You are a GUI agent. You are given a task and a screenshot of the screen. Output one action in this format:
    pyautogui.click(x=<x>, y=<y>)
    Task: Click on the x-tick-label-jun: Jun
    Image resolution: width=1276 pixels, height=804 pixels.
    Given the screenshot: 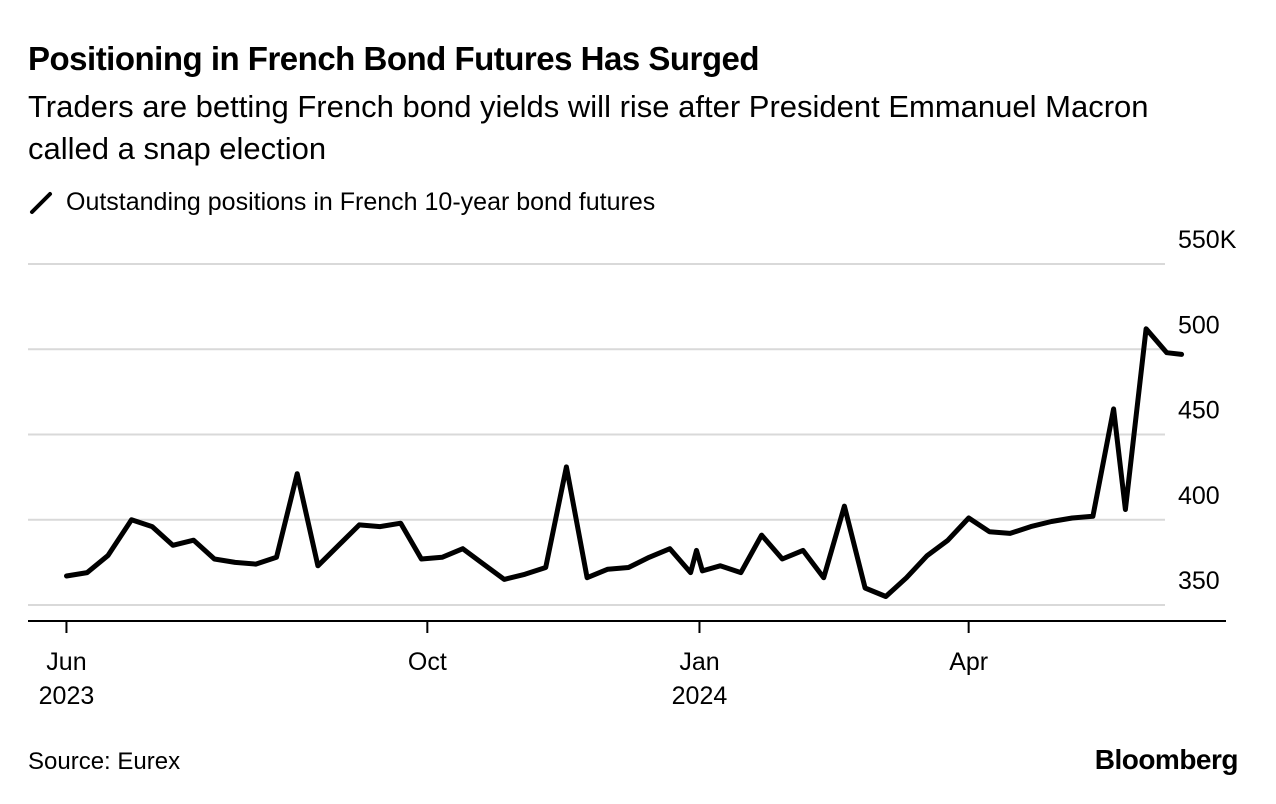 What is the action you would take?
    pyautogui.click(x=66, y=662)
    